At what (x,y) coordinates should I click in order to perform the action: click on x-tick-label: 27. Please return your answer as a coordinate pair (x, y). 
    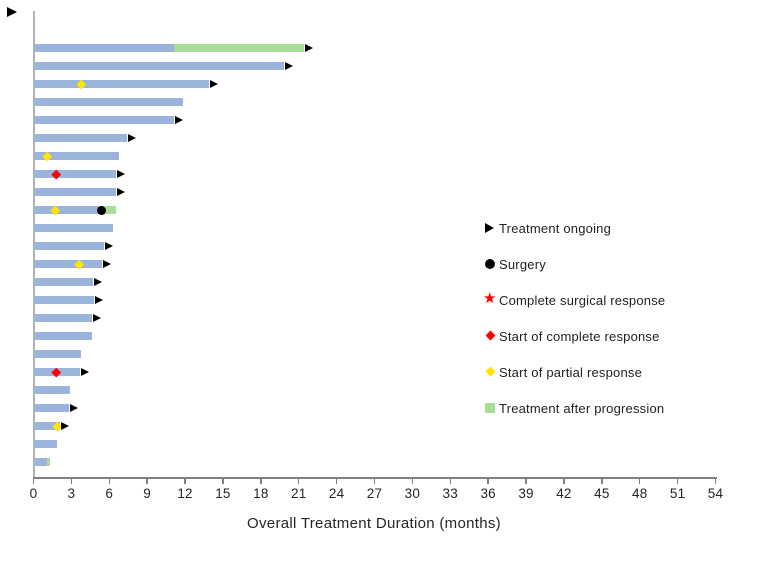
    Looking at the image, I should click on (374, 493).